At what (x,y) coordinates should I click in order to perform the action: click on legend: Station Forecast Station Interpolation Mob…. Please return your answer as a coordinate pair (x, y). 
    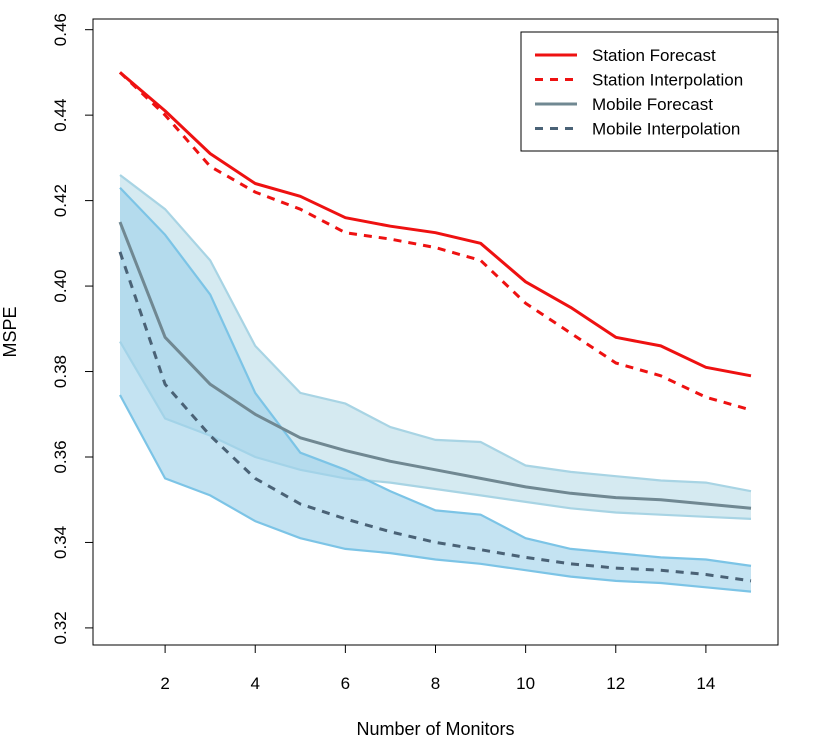
    Looking at the image, I should click on (649, 91).